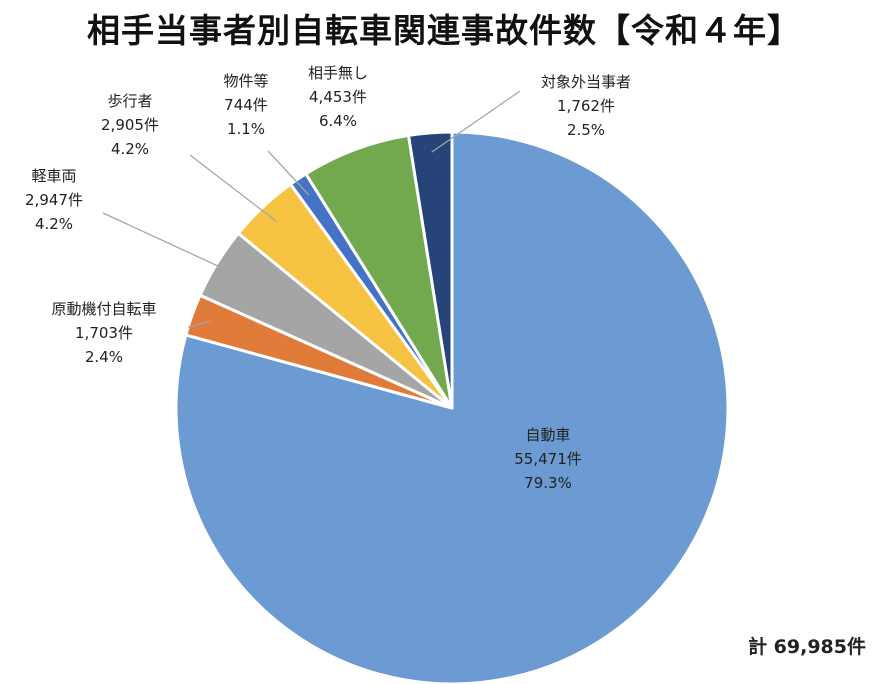  Describe the element at coordinates (245, 81) in the screenshot. I see `slice-label-4-line-0: 物件等` at that location.